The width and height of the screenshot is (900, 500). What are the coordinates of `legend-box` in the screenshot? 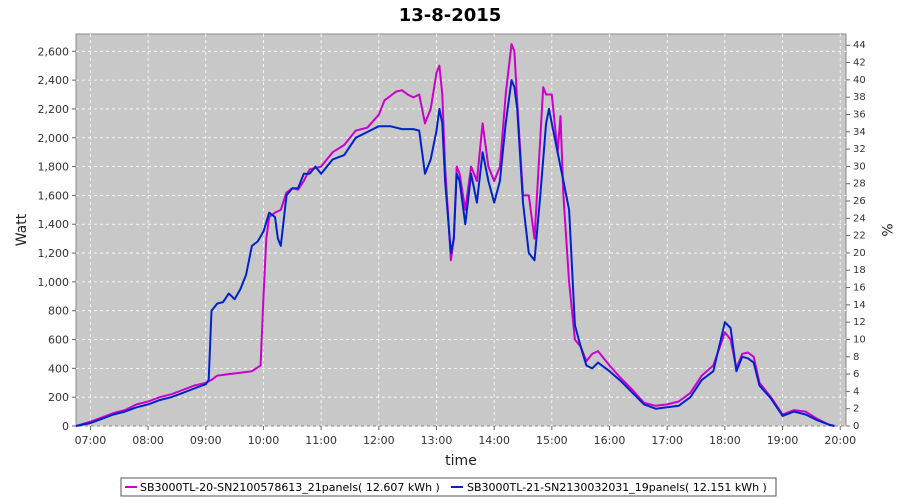 It's located at (448, 487).